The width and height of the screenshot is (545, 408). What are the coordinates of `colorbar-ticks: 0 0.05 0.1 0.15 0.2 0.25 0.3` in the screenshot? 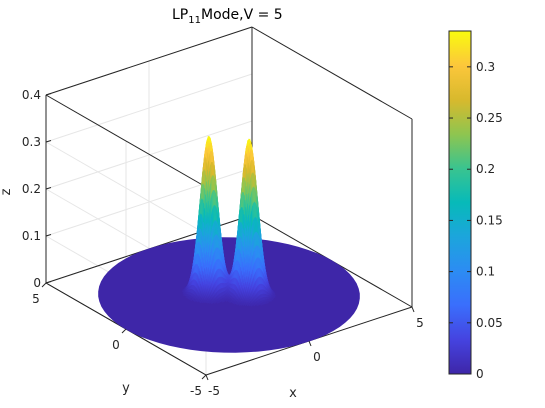 It's located at (476, 220).